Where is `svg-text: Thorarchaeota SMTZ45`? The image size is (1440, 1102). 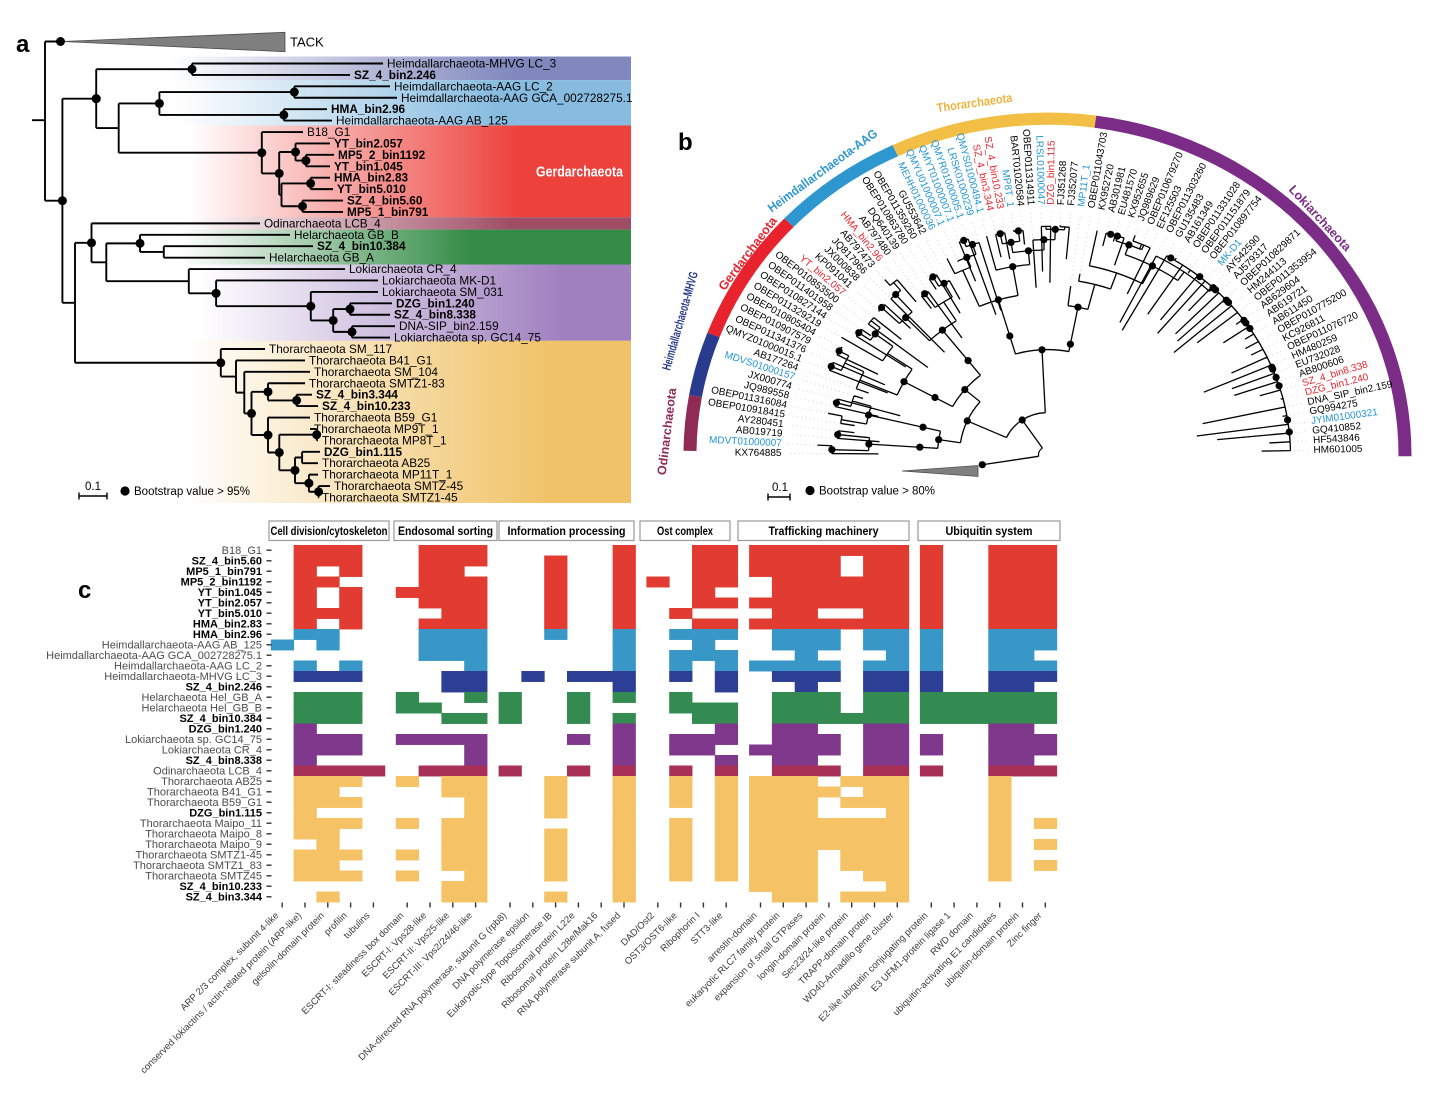 svg-text: Thorarchaeota SMTZ45 is located at coordinates (203, 876).